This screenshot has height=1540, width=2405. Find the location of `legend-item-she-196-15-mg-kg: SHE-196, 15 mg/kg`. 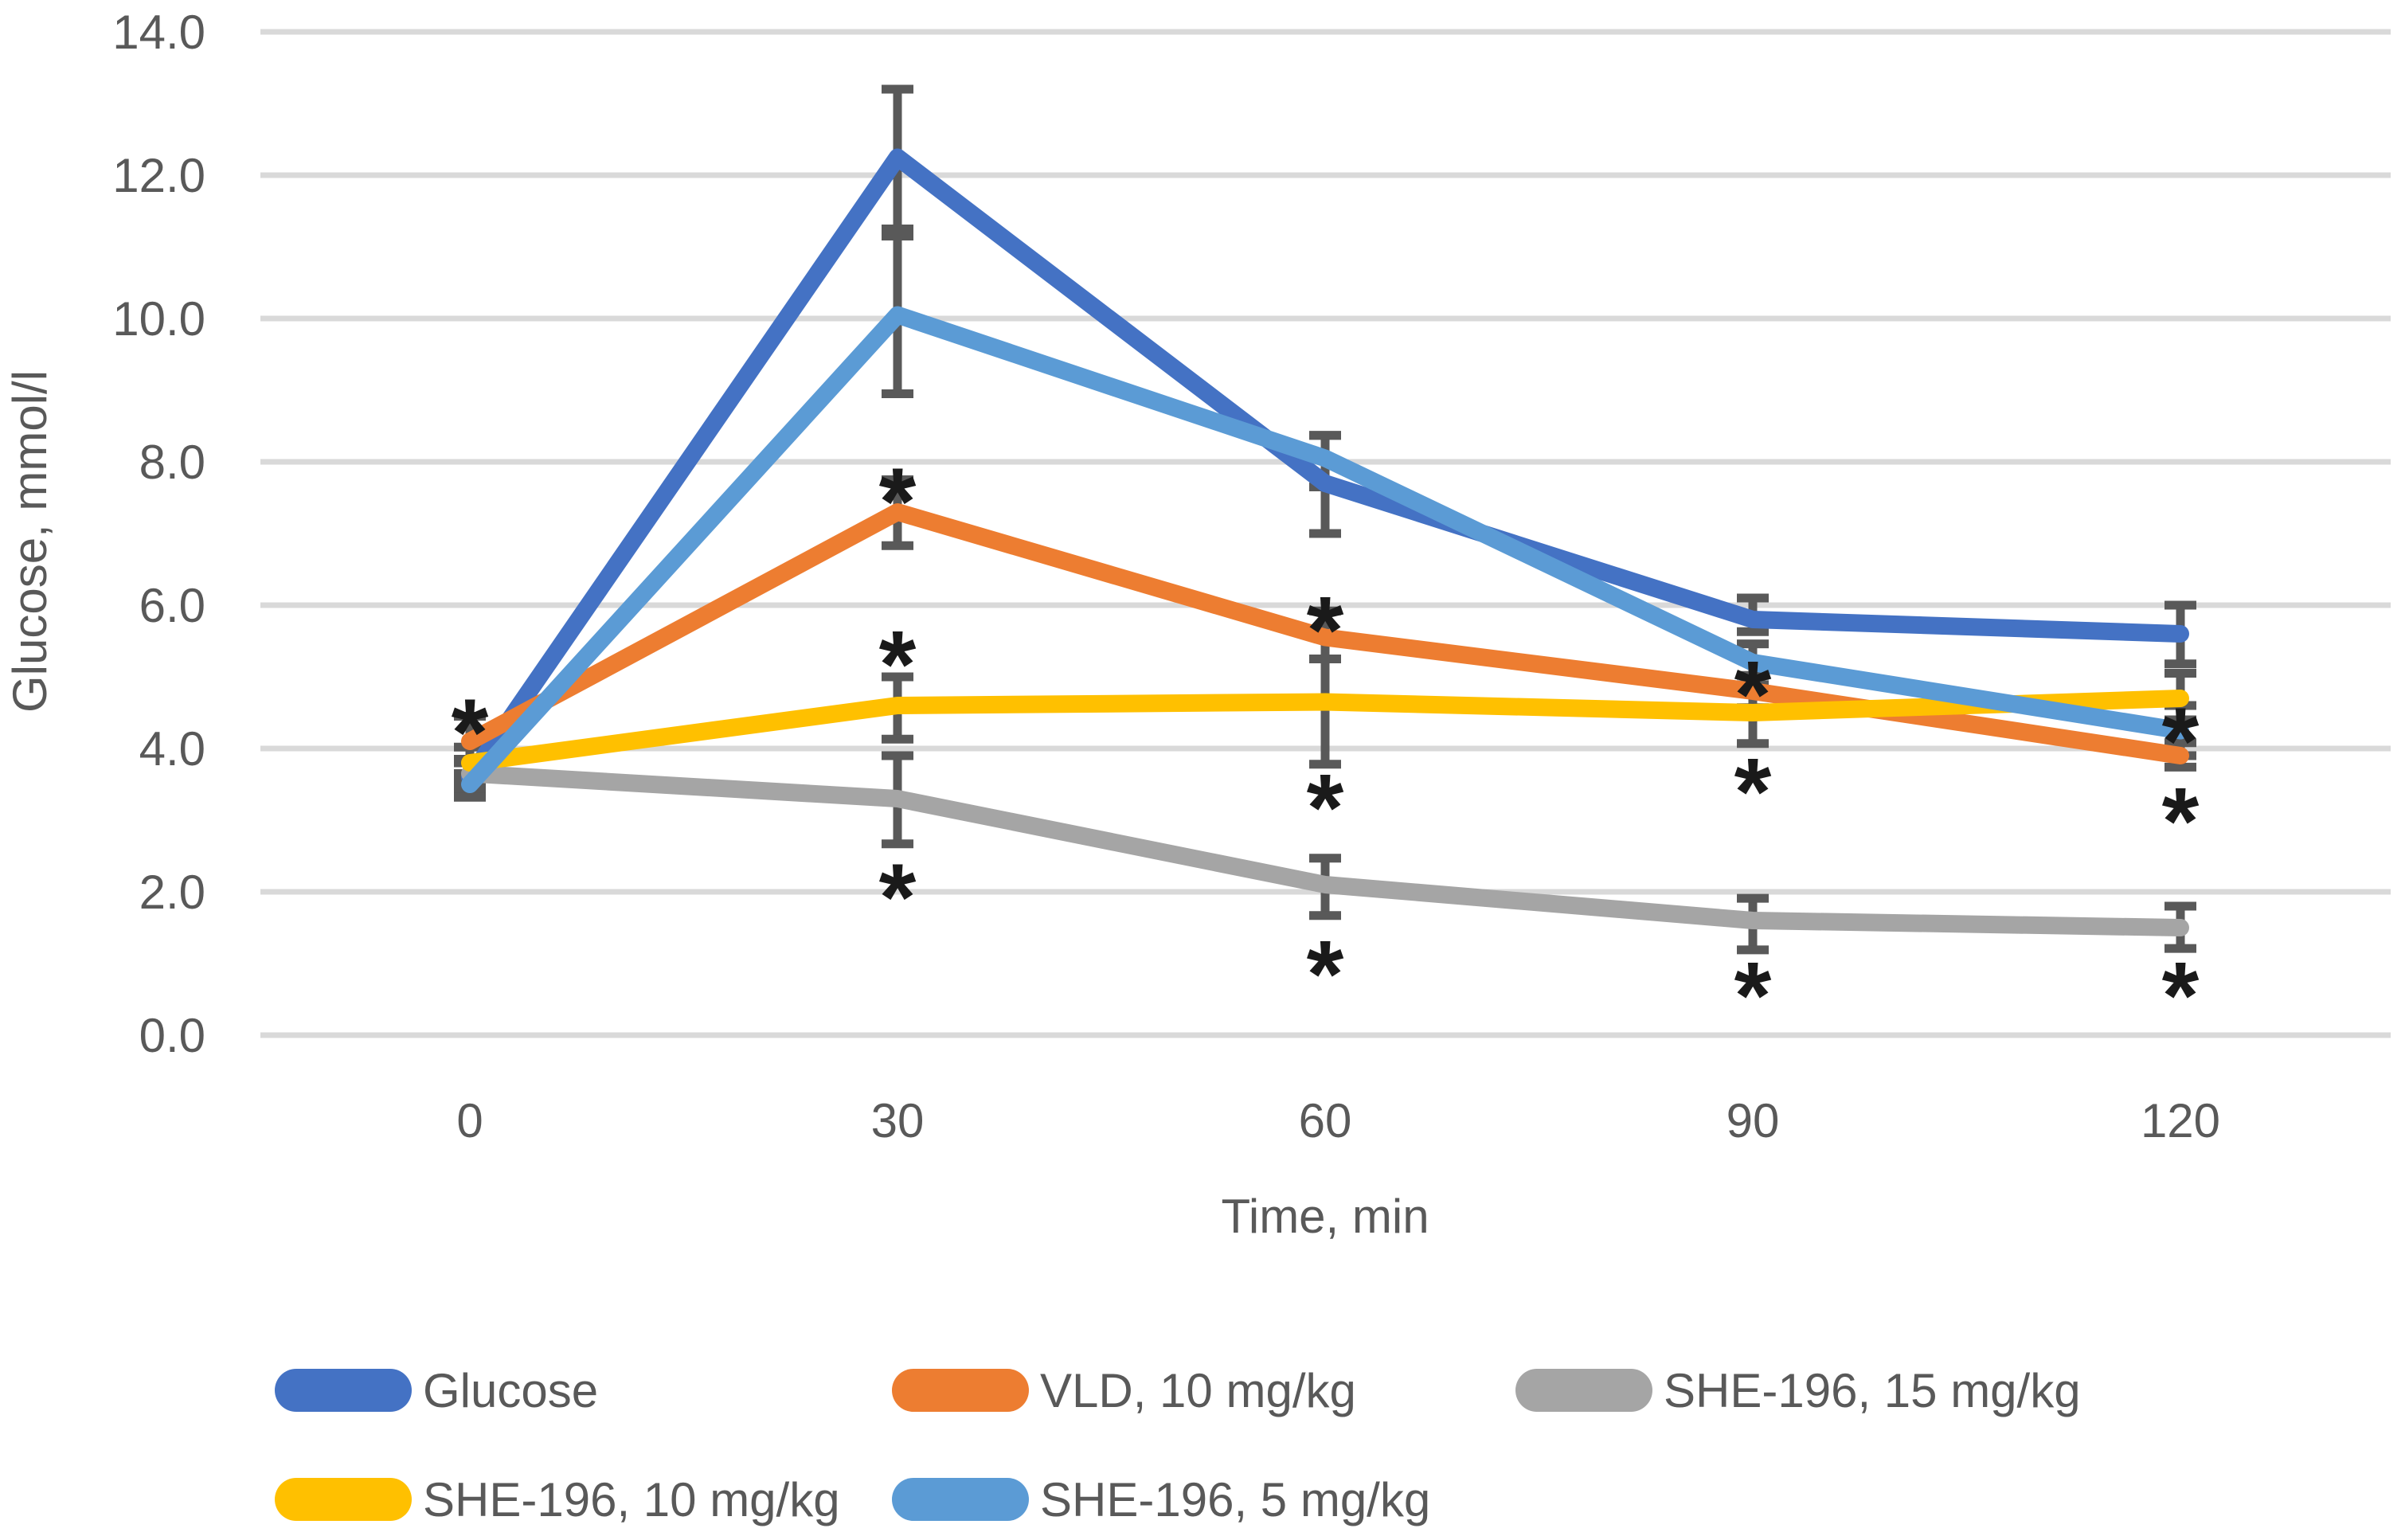

legend-item-she-196-15-mg-kg: SHE-196, 15 mg/kg is located at coordinates (1798, 1390).